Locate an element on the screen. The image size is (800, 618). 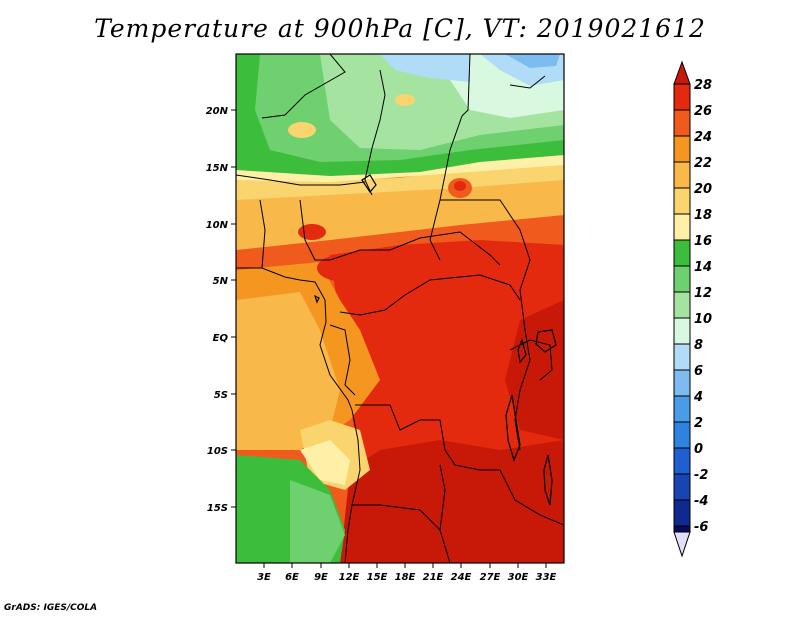
zone-4-6-libya is located at coordinates (532, 61).